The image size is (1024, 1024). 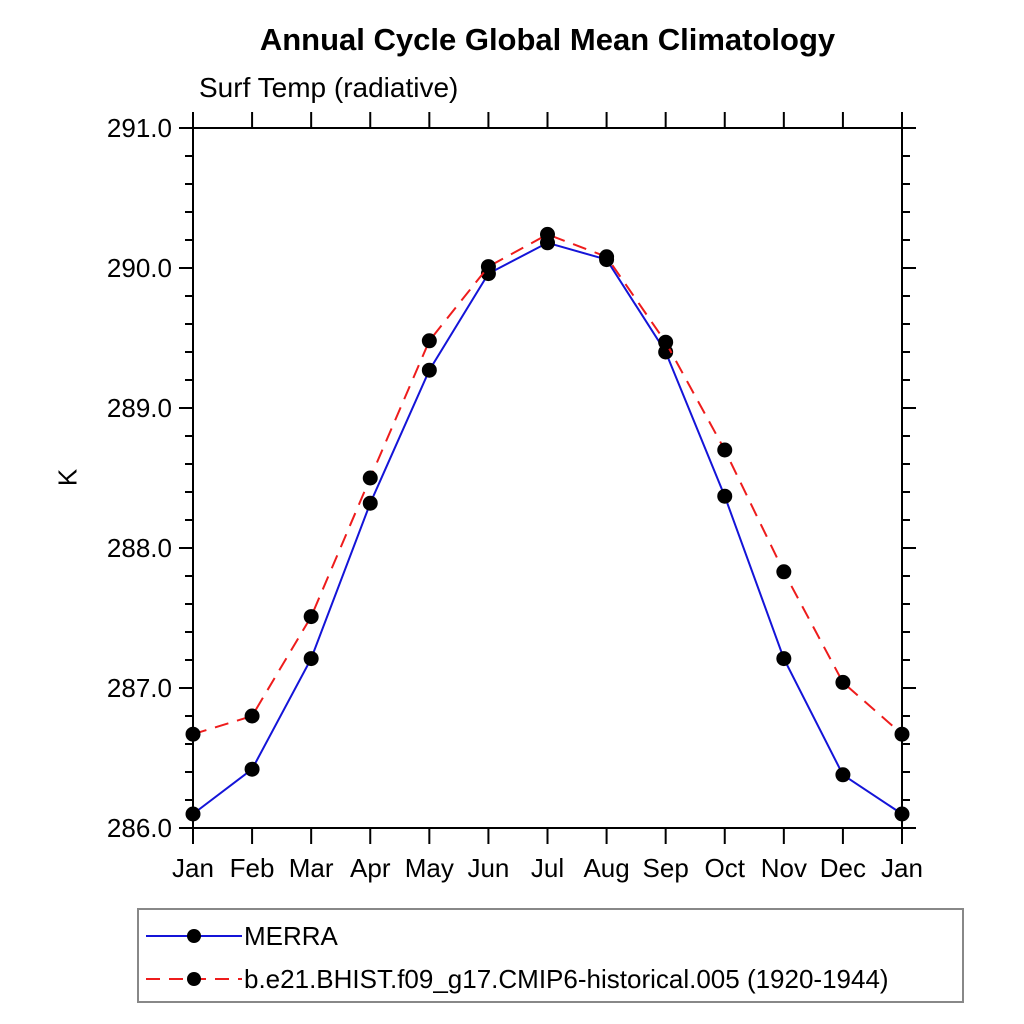 What do you see at coordinates (547, 868) in the screenshot?
I see `x-tick-label: Jul` at bounding box center [547, 868].